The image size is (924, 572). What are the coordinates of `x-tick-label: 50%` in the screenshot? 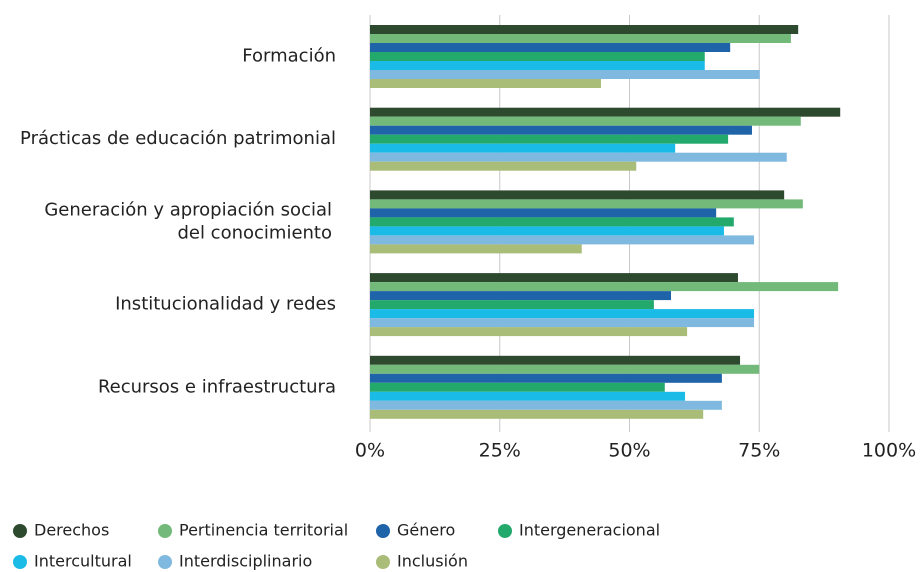 It's located at (629, 451).